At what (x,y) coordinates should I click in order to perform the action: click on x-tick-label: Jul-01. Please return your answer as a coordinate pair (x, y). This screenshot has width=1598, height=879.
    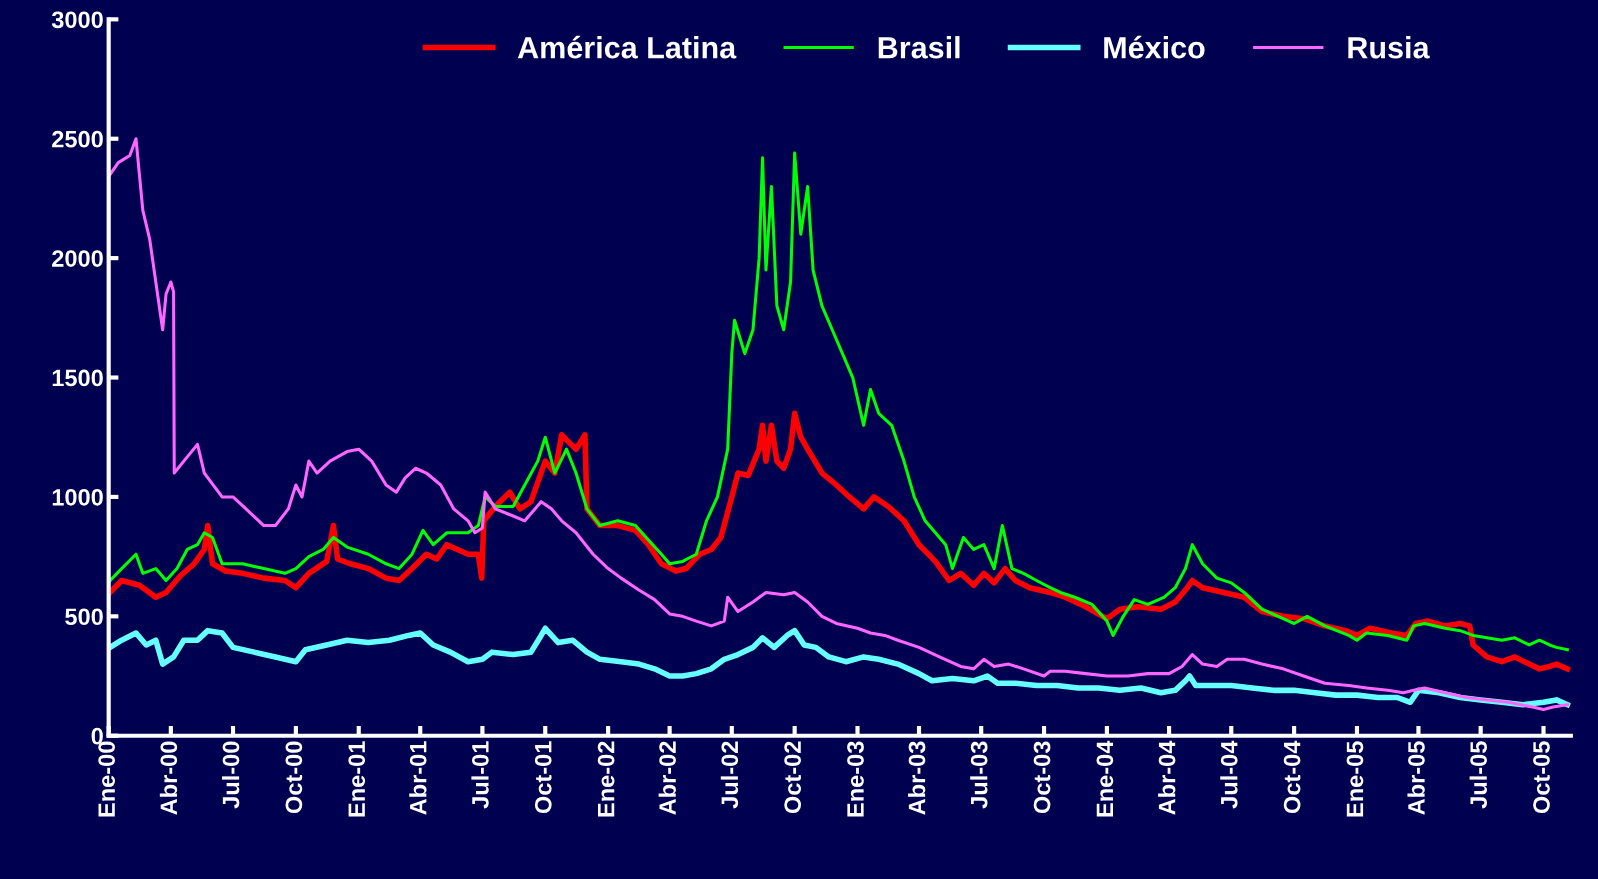
    Looking at the image, I should click on (480, 775).